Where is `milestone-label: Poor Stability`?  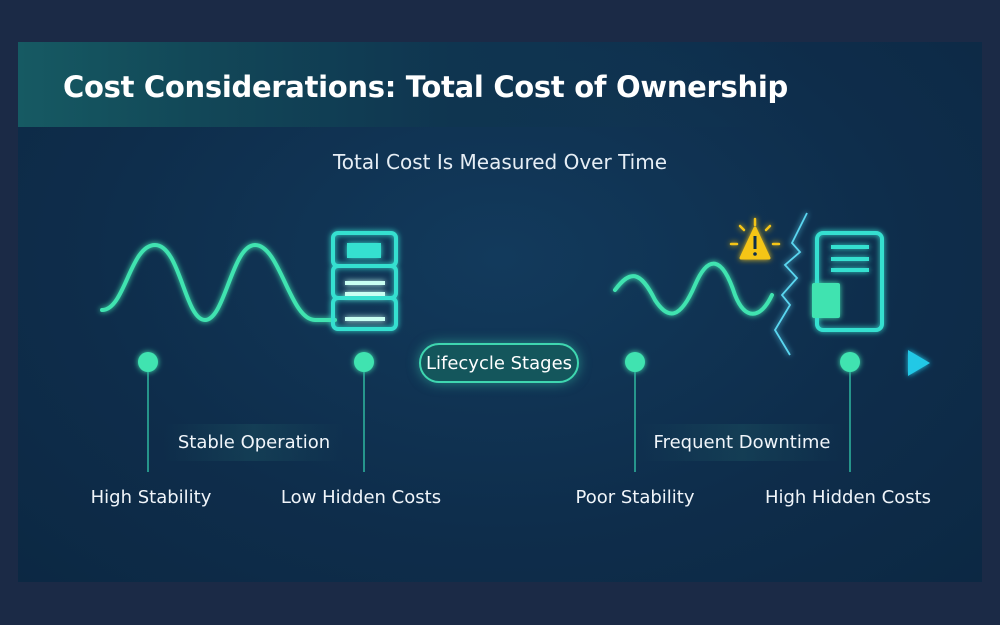 milestone-label: Poor Stability is located at coordinates (635, 497).